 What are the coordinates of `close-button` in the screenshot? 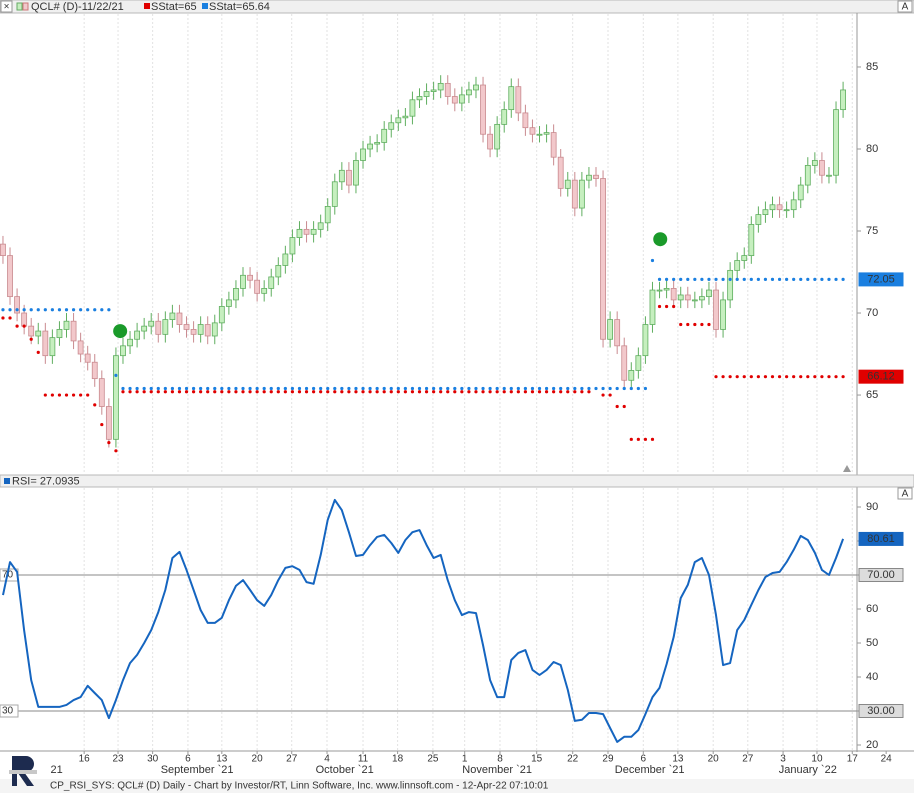 It's located at (6, 6).